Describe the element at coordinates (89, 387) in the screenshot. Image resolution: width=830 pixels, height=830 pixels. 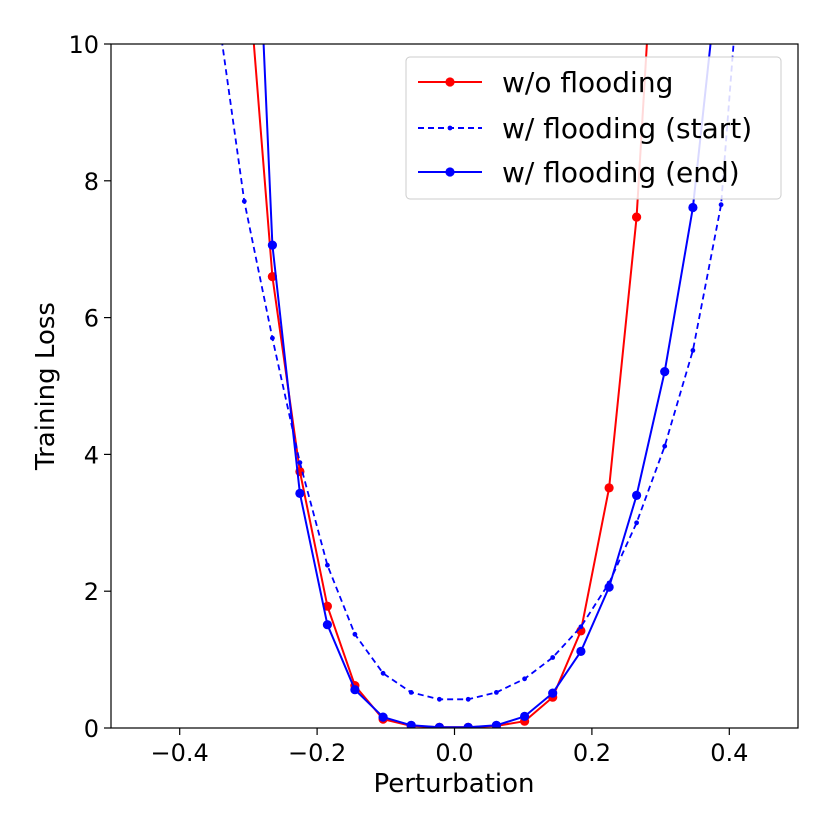
I see `y-axis: 0 2 4 6 8 10` at that location.